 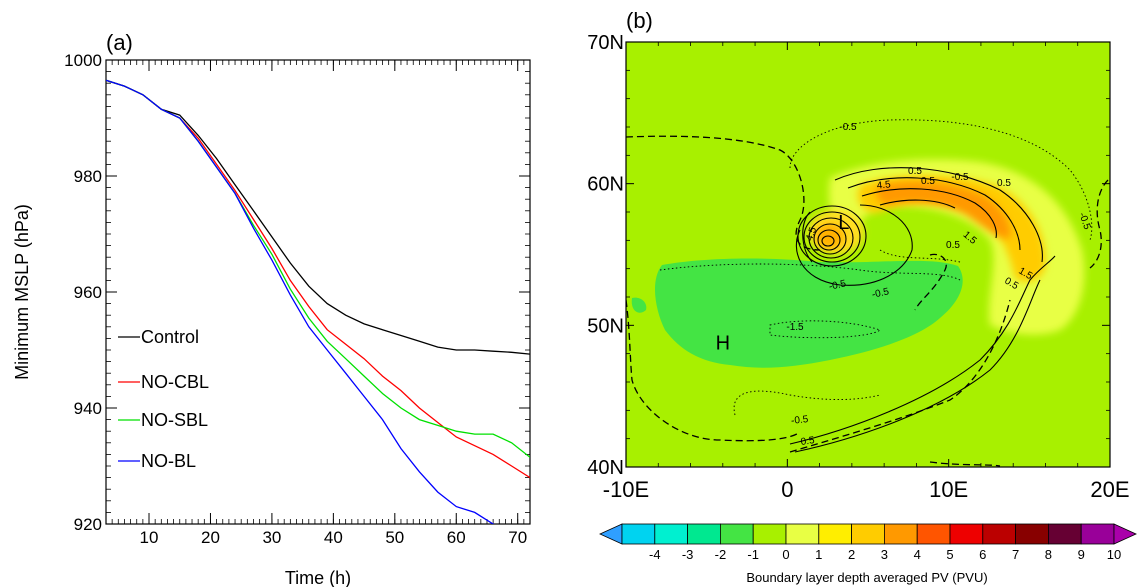 I want to click on colorbar: -4 -3 -2 -1 0 1 2 3 4 5 6 7 8 9 10, so click(x=868, y=542).